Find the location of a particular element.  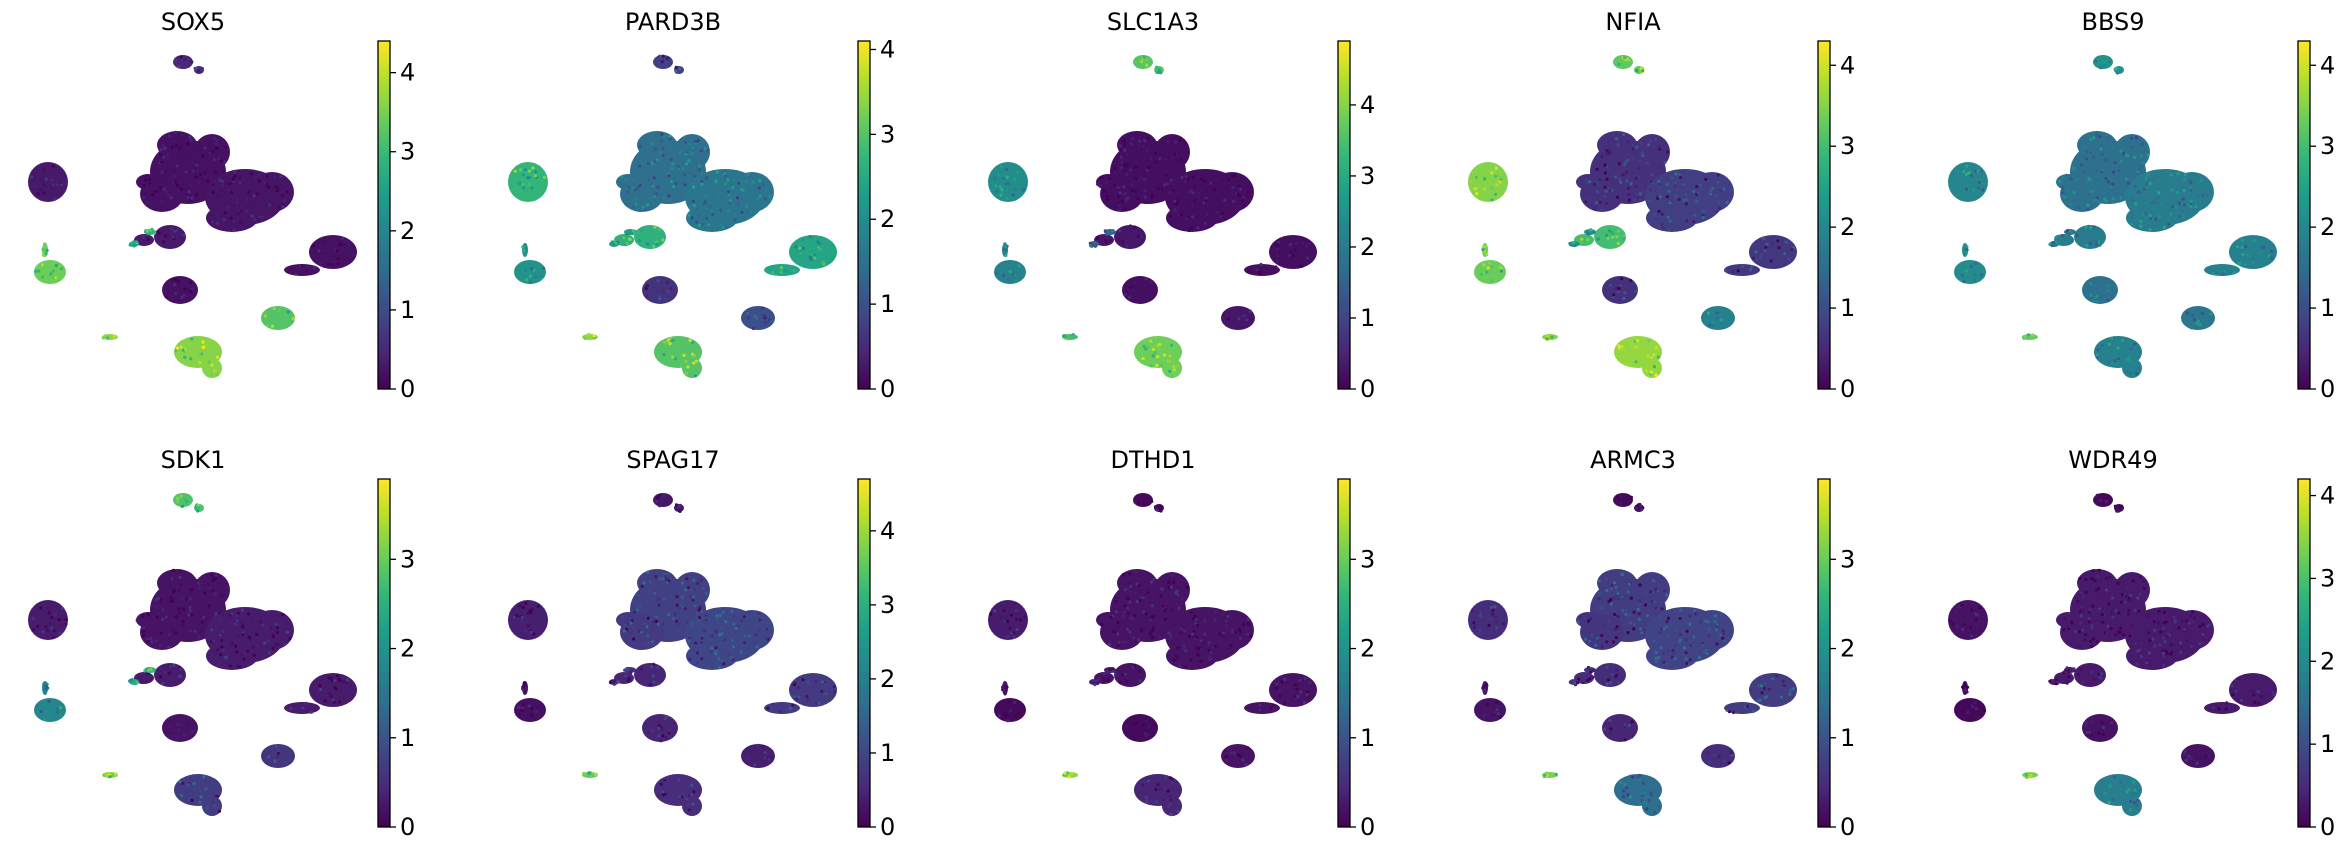

cluster-left-upper is located at coordinates (1488, 182).